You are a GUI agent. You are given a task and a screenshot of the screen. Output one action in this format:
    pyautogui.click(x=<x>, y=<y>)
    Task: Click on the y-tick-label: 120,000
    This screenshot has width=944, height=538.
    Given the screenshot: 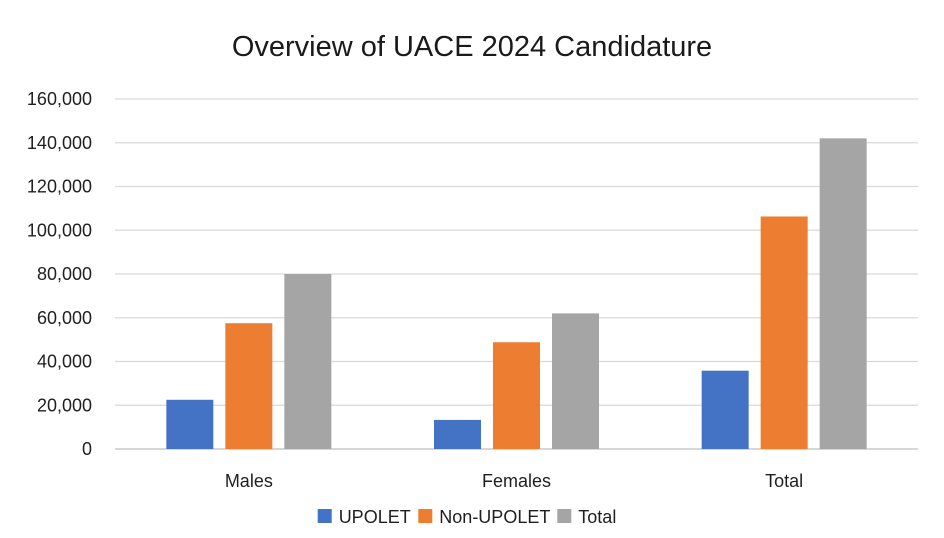 What is the action you would take?
    pyautogui.click(x=59, y=187)
    